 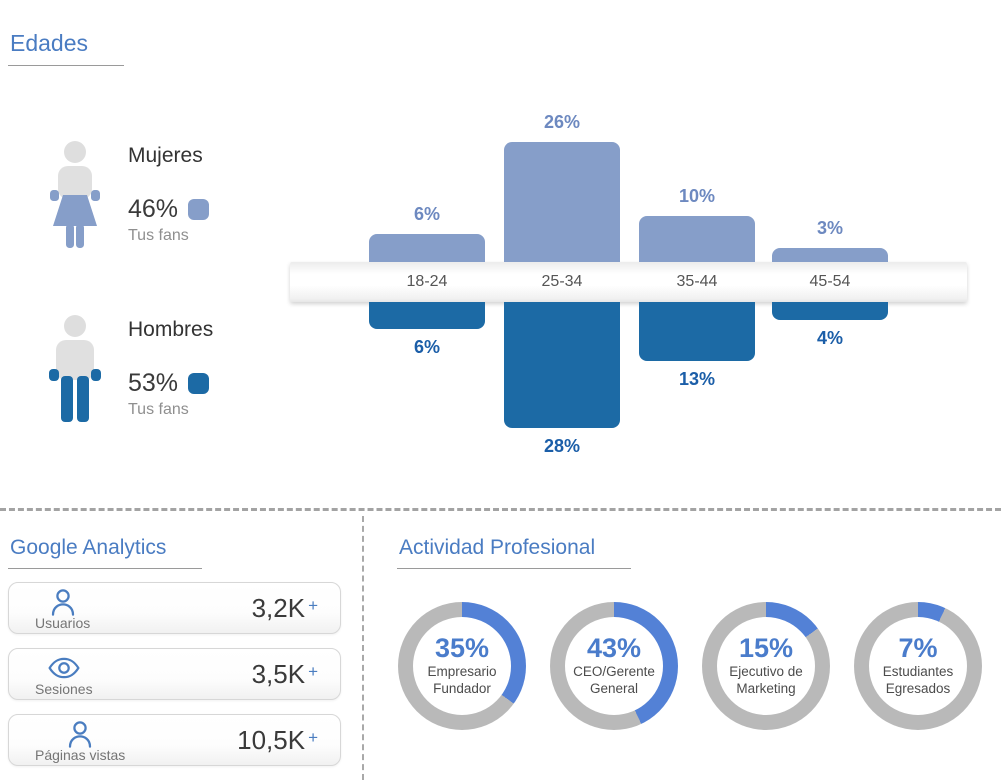 What do you see at coordinates (363, 648) in the screenshot?
I see `vertical-dashed-divider` at bounding box center [363, 648].